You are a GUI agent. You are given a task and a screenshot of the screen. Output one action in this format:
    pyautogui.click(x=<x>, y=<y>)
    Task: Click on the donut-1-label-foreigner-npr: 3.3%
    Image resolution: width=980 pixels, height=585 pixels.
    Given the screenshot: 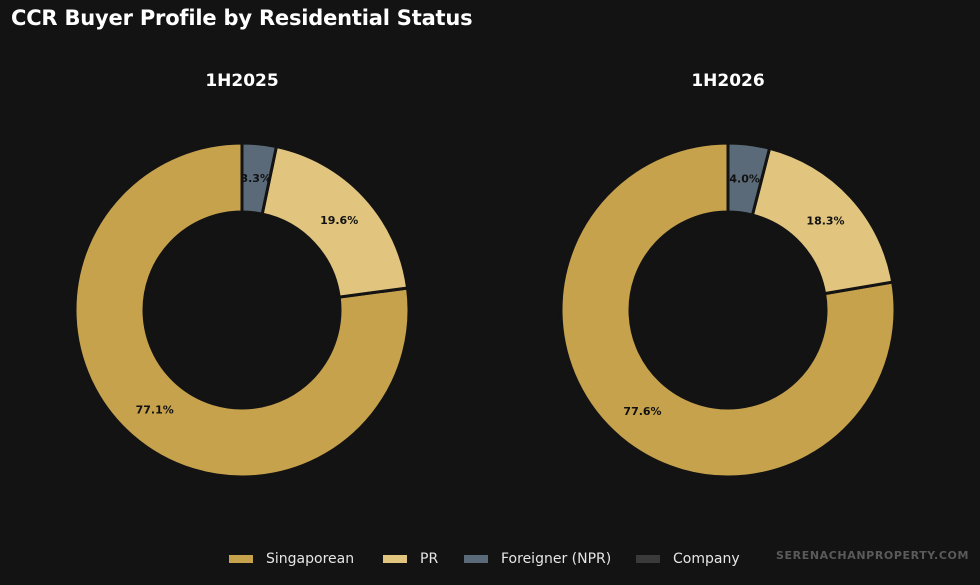 What is the action you would take?
    pyautogui.click(x=255, y=178)
    